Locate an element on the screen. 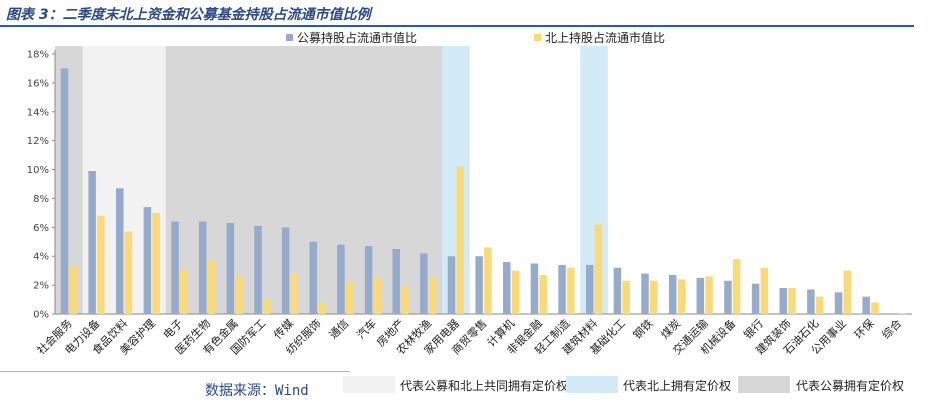 This screenshot has width=929, height=405. y-tick-label: 0% is located at coordinates (41, 315).